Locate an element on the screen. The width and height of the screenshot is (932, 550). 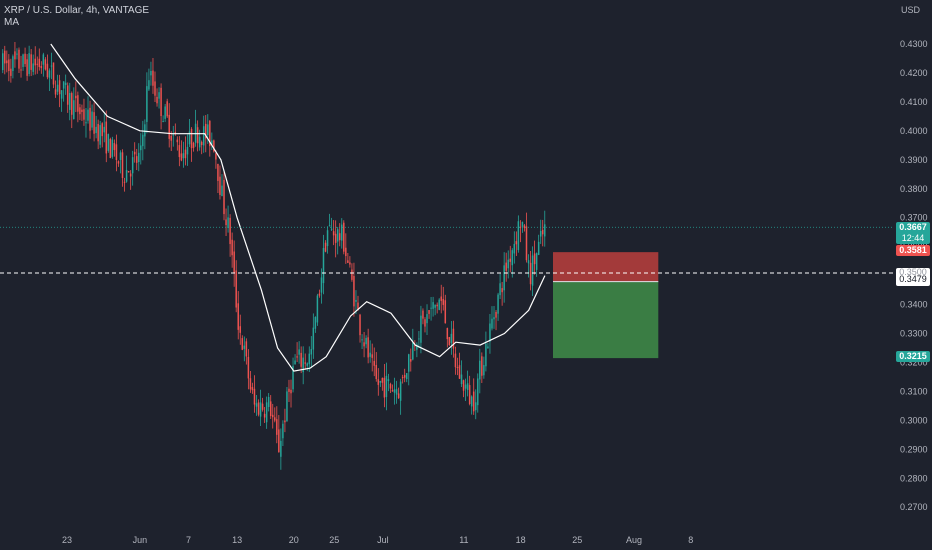
price-tick-label: 0.4200 is located at coordinates (914, 73).